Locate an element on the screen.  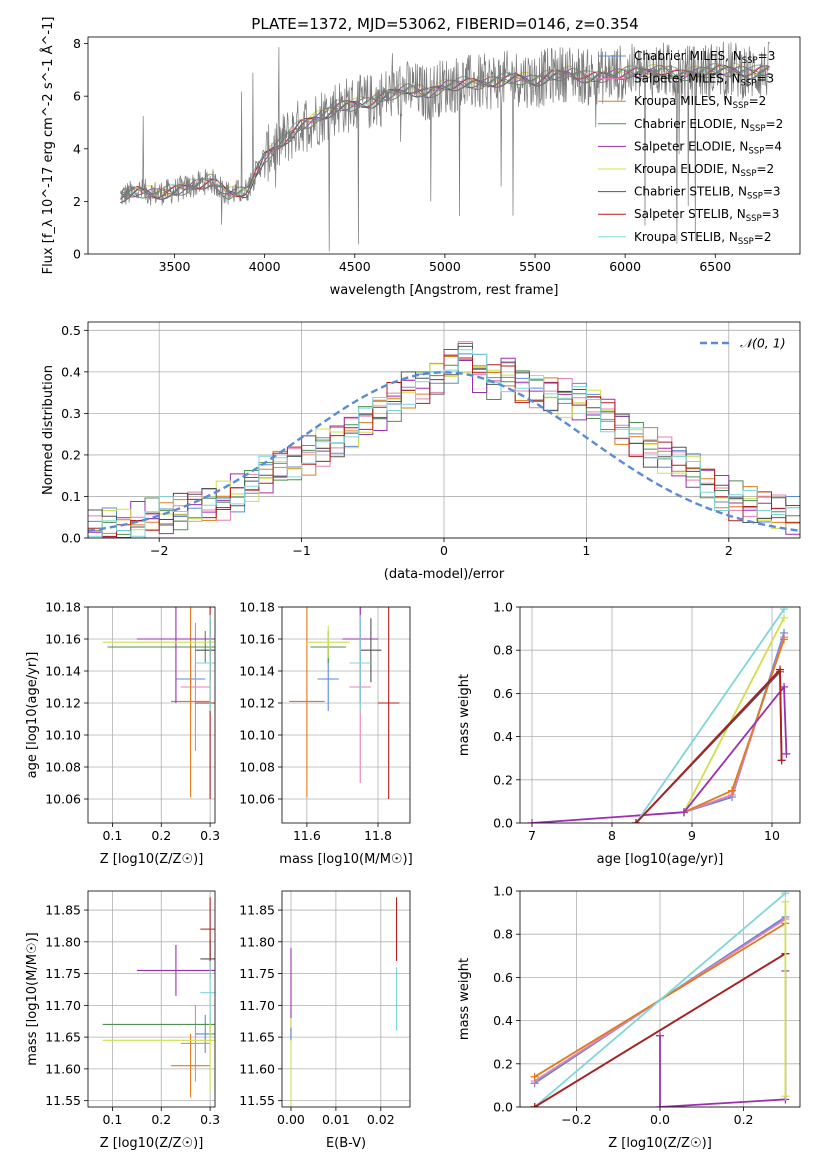
x-tick-label: 0.1 is located at coordinates (112, 1119).